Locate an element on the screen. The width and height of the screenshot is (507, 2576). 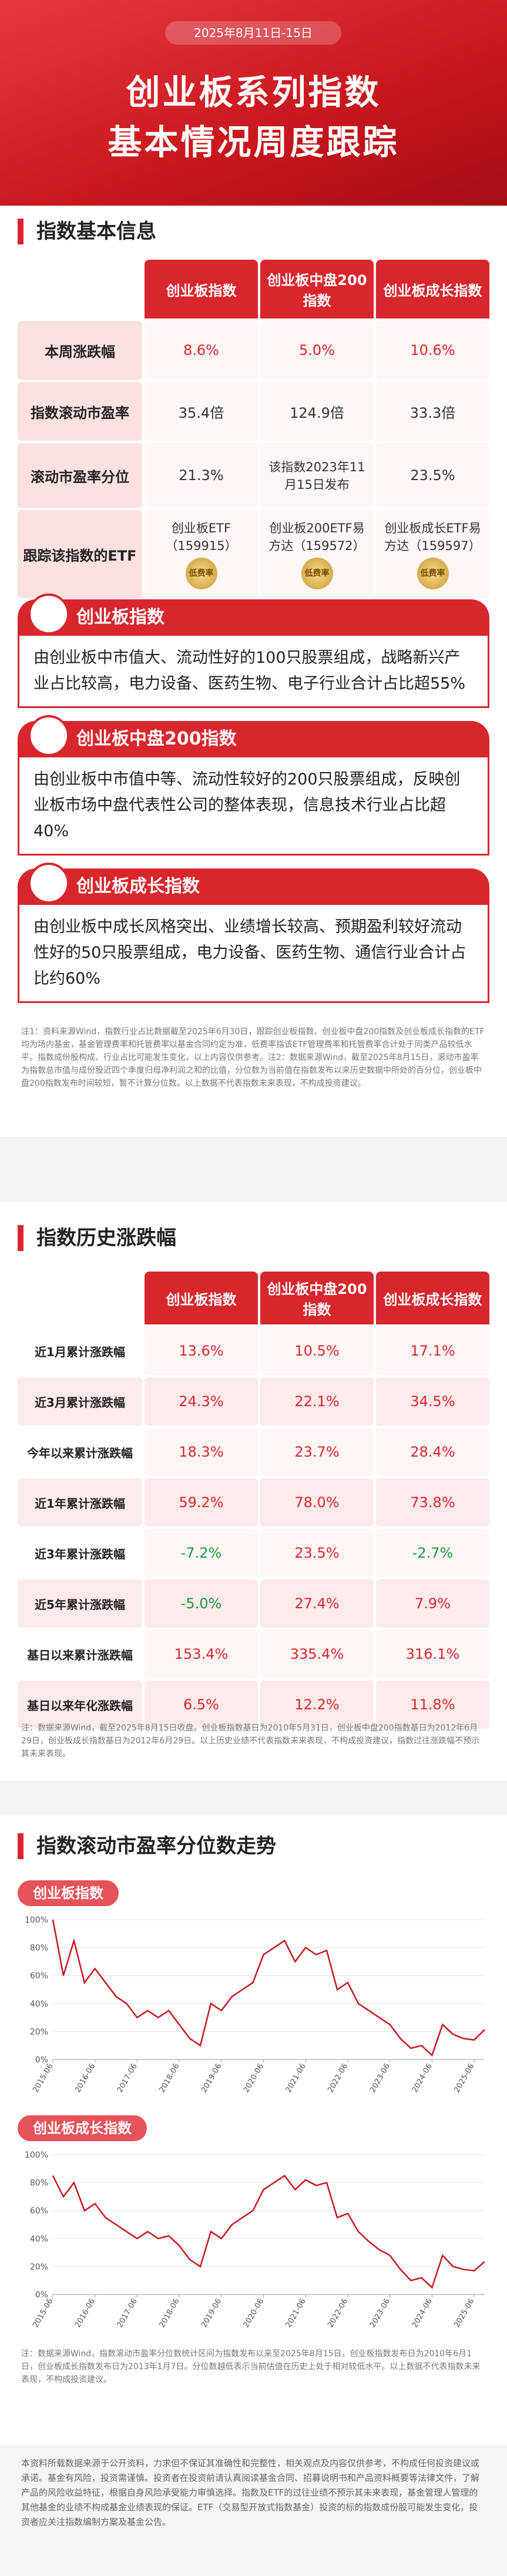
cell-text: 创业板成长ETF易方达（159597） is located at coordinates (432, 537).